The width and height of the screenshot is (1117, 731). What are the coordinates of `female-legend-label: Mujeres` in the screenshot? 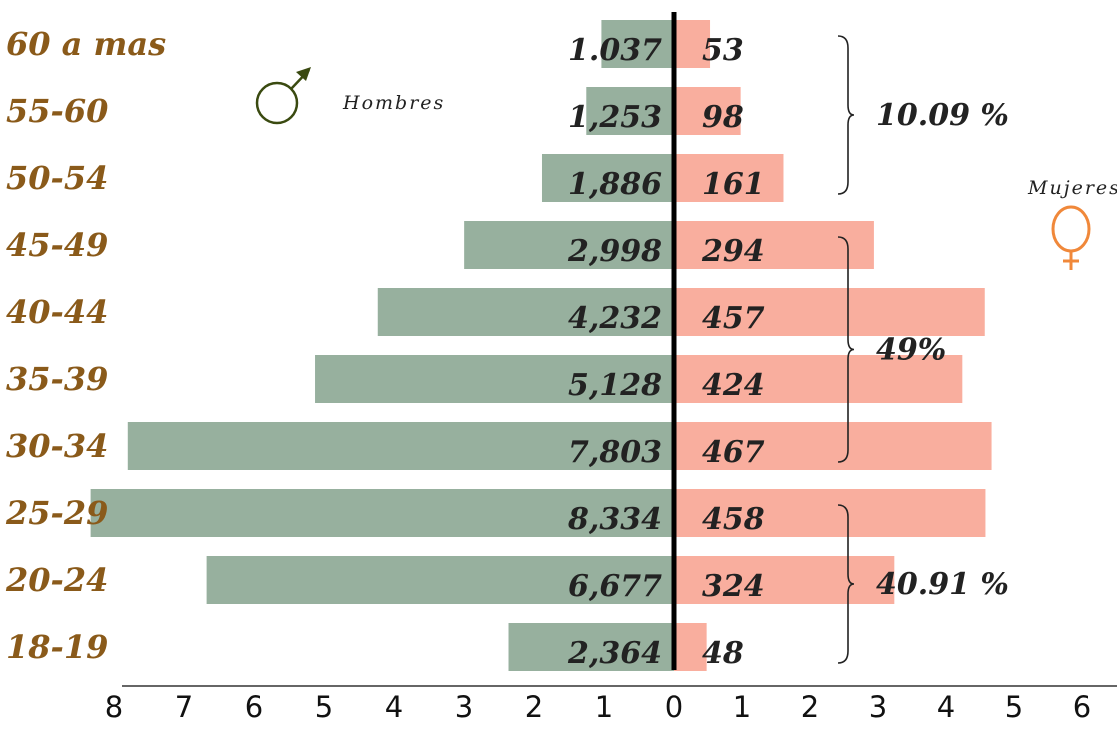 It's located at (1072, 188).